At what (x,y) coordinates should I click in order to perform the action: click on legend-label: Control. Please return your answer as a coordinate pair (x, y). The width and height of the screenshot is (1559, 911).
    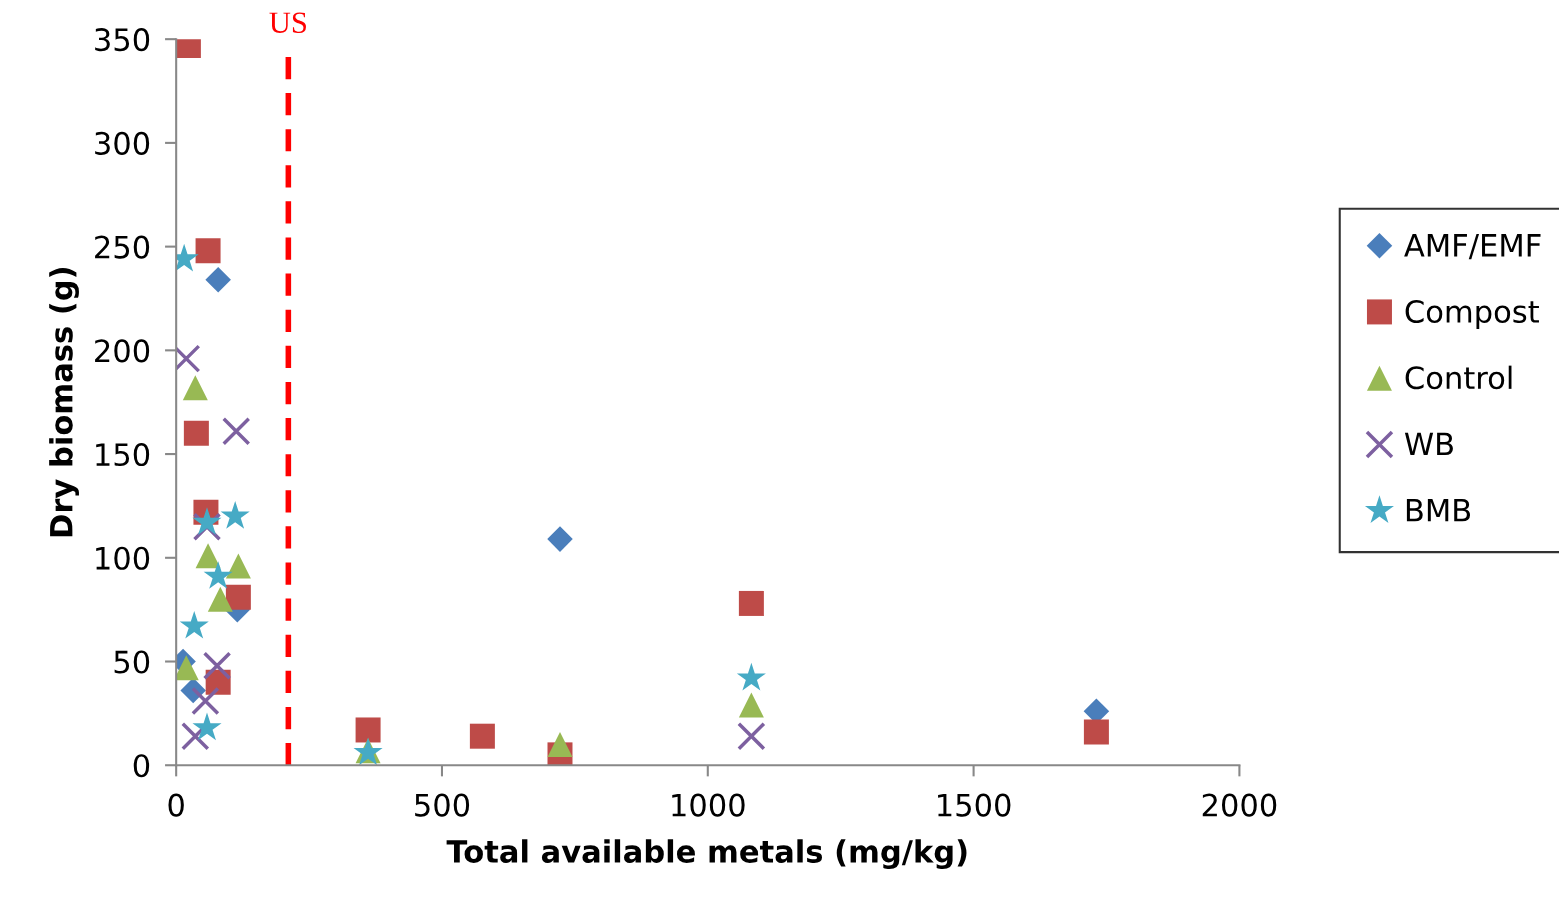
    Looking at the image, I should click on (1458, 377).